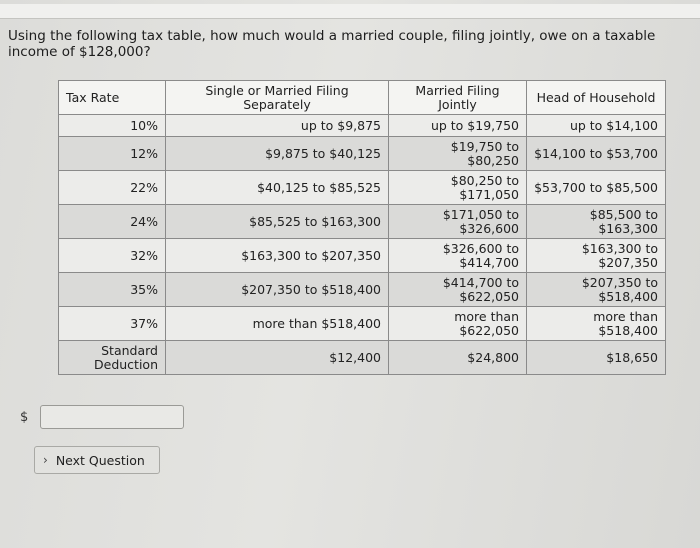  Describe the element at coordinates (277, 125) in the screenshot. I see `single-cell: up to $9,875` at that location.